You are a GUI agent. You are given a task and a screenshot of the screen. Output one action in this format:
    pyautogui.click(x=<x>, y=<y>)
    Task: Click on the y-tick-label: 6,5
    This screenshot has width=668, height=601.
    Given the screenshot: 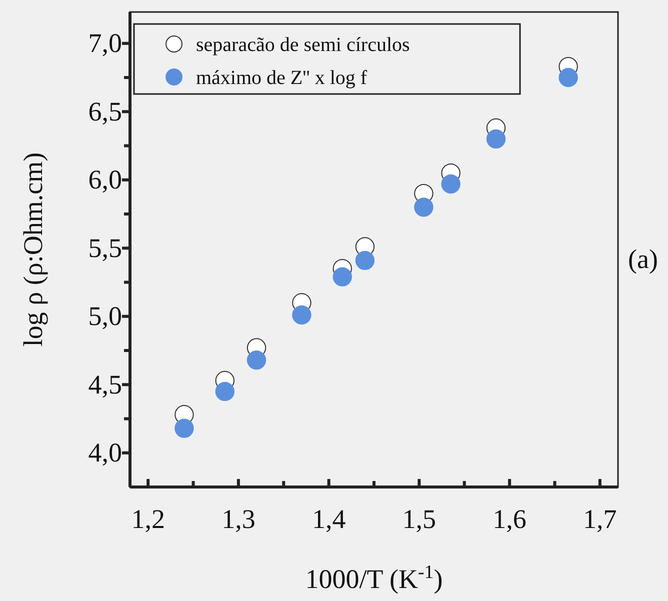 What is the action you would take?
    pyautogui.click(x=105, y=111)
    